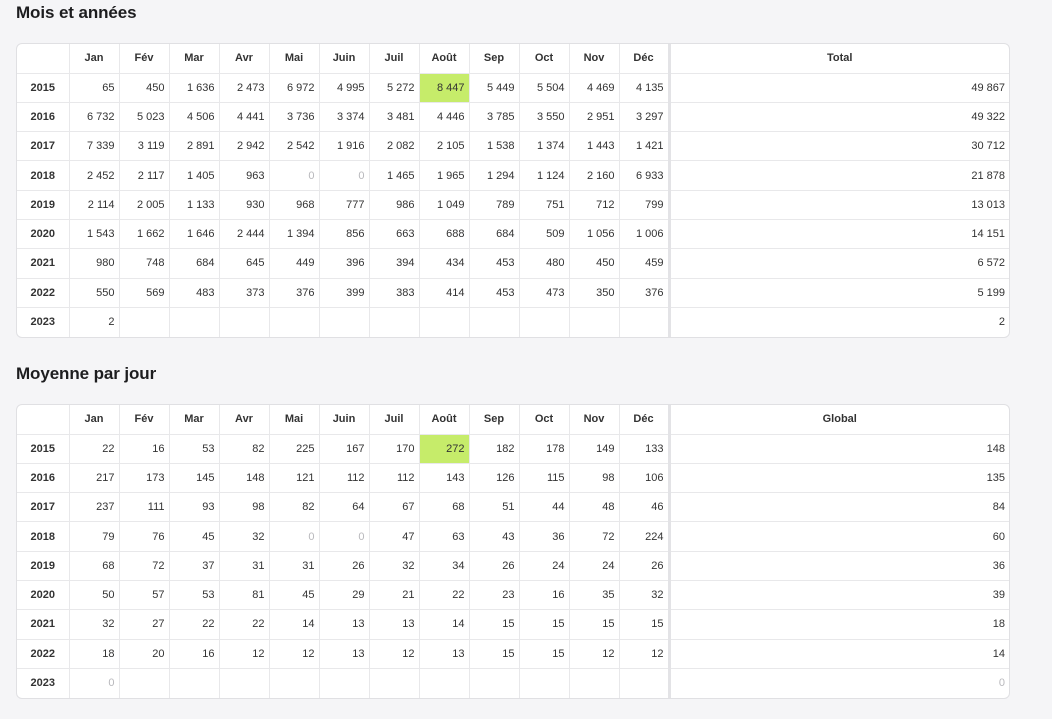 The width and height of the screenshot is (1052, 719). Describe the element at coordinates (244, 234) in the screenshot. I see `value-cell: 2 444` at that location.